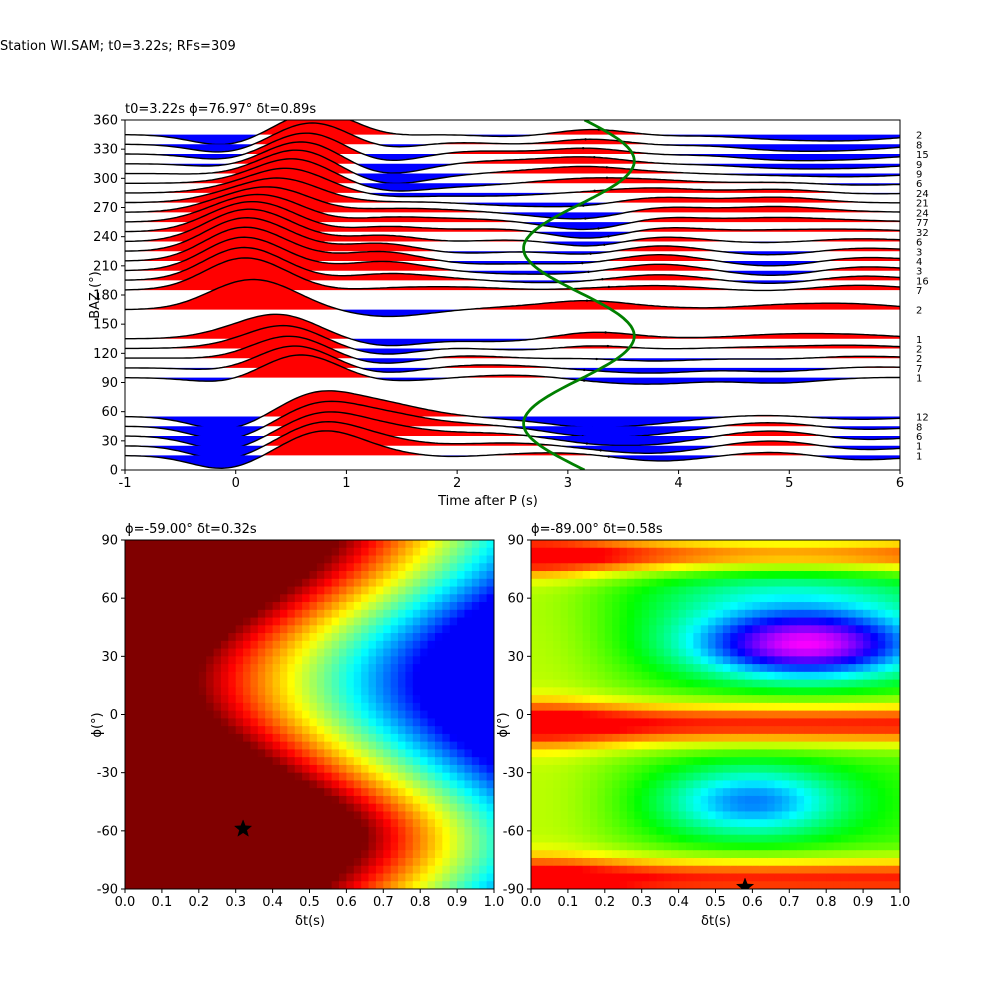 The width and height of the screenshot is (1000, 1000). What do you see at coordinates (105, 296) in the screenshot?
I see `y-tick-label: 180` at bounding box center [105, 296].